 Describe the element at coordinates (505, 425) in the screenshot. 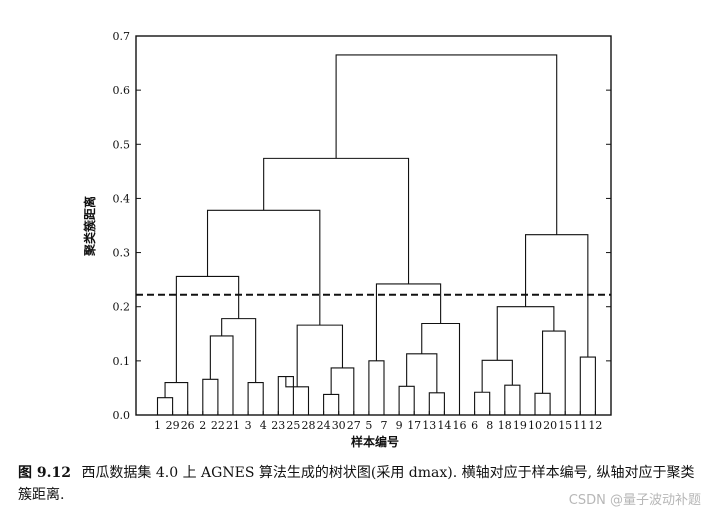

I see `leaf-label: 18` at that location.